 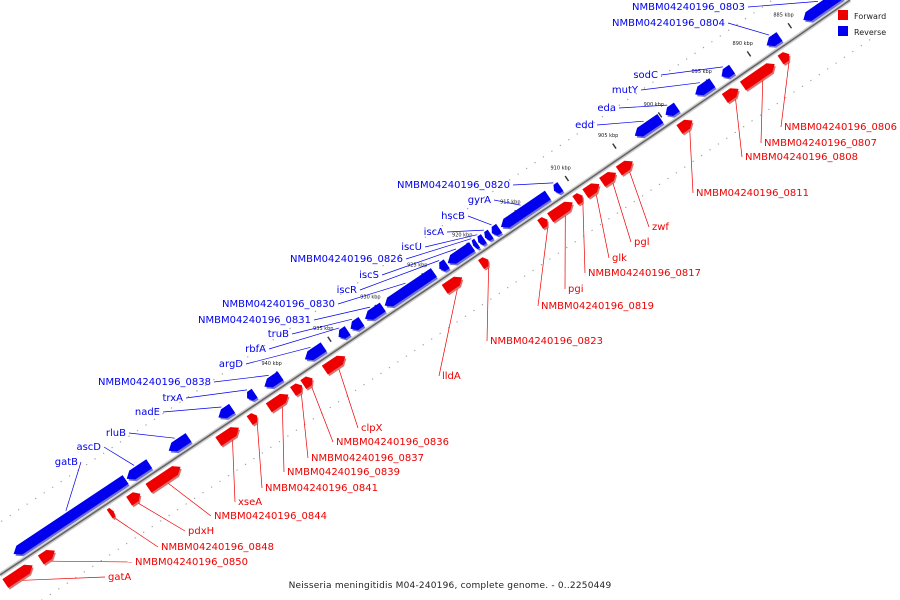 I want to click on gene-label-isca: iscA, so click(x=434, y=232).